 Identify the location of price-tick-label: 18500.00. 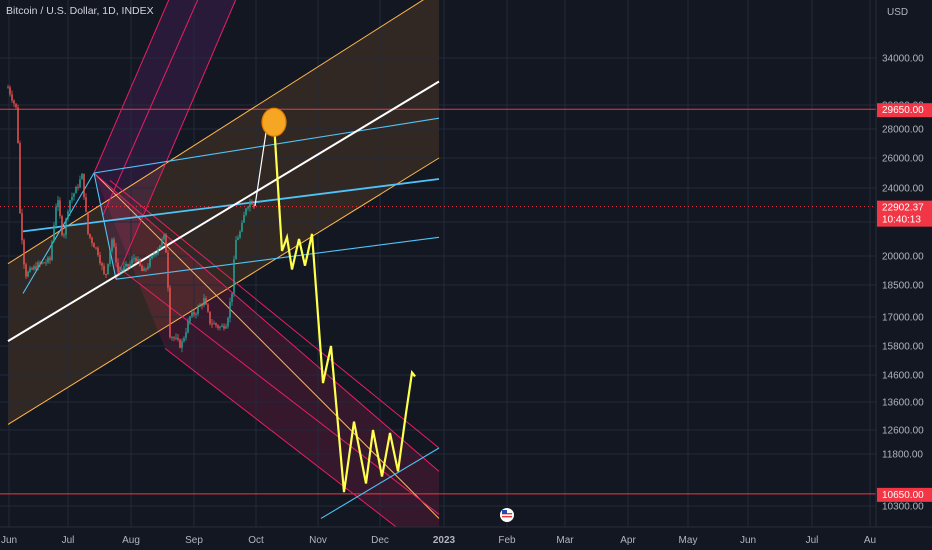
(903, 286).